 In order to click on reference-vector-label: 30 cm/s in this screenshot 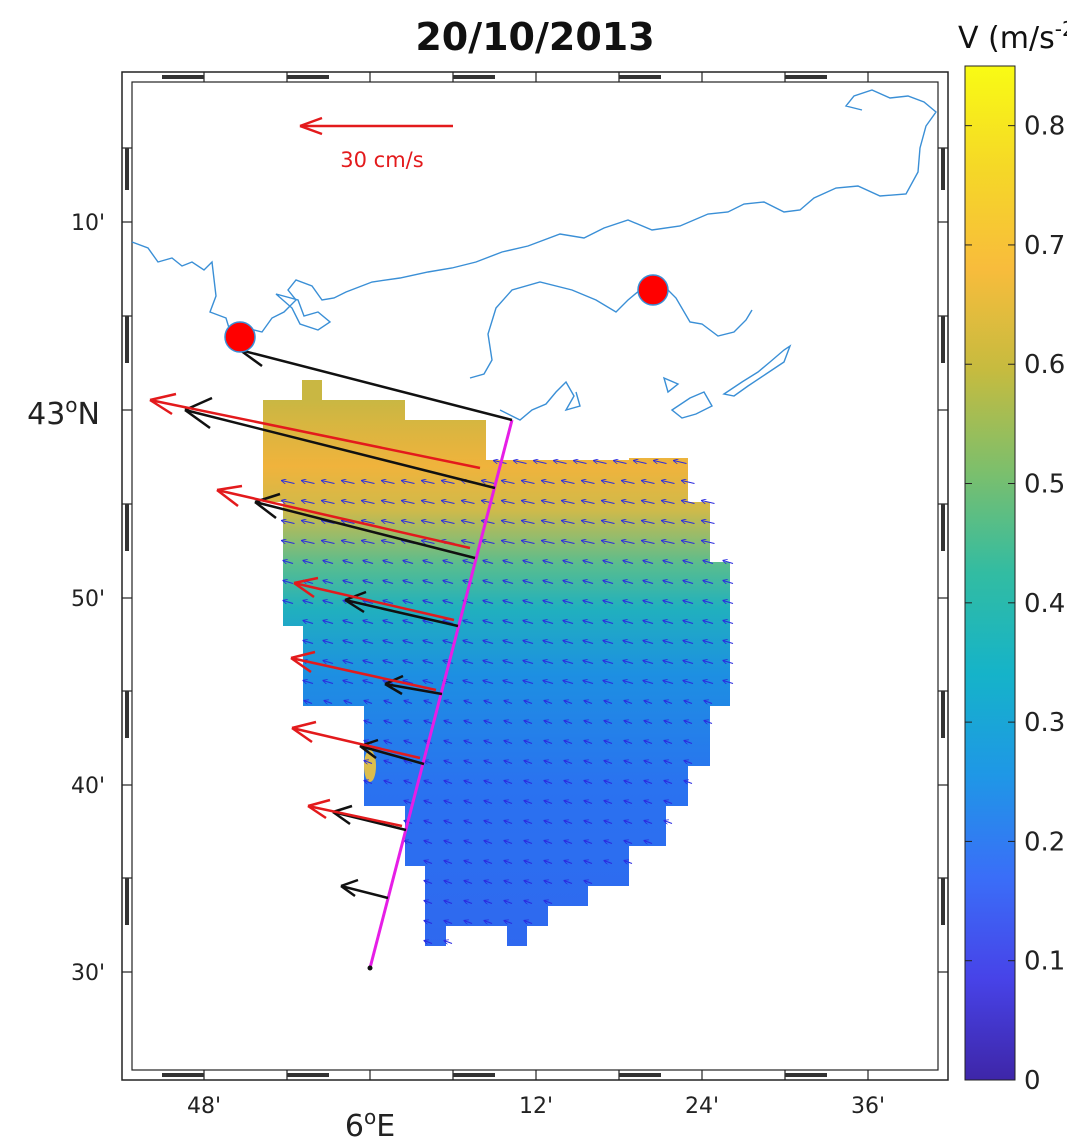, I will do `click(381, 160)`.